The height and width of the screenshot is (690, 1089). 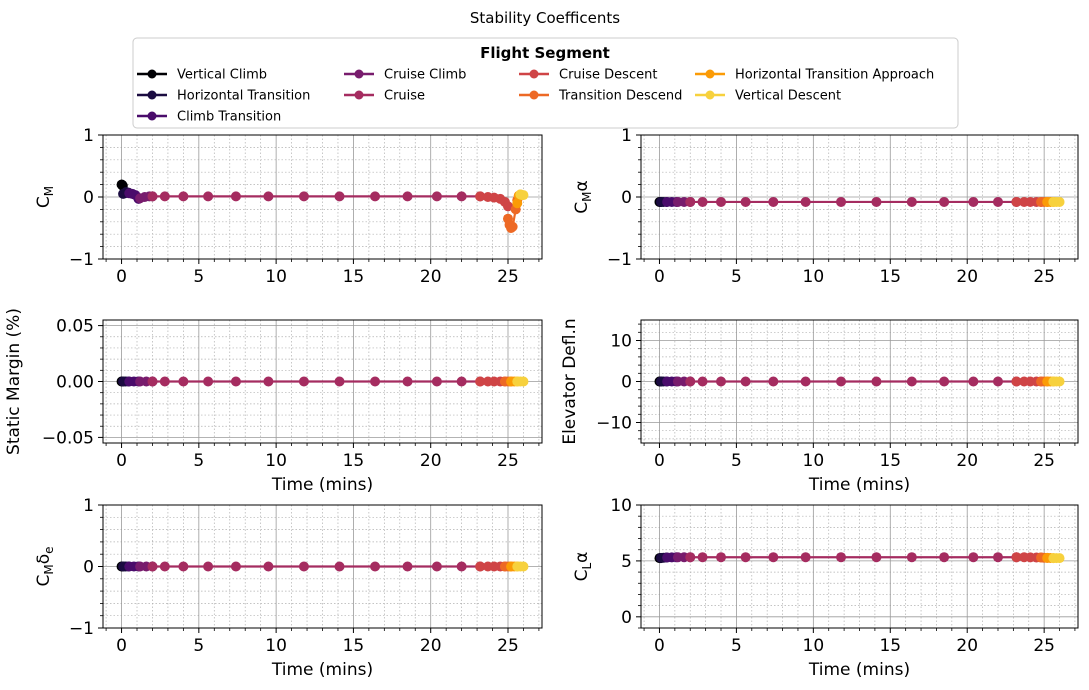 What do you see at coordinates (834, 75) in the screenshot?
I see `legend-label: Horizontal Transition Approach` at bounding box center [834, 75].